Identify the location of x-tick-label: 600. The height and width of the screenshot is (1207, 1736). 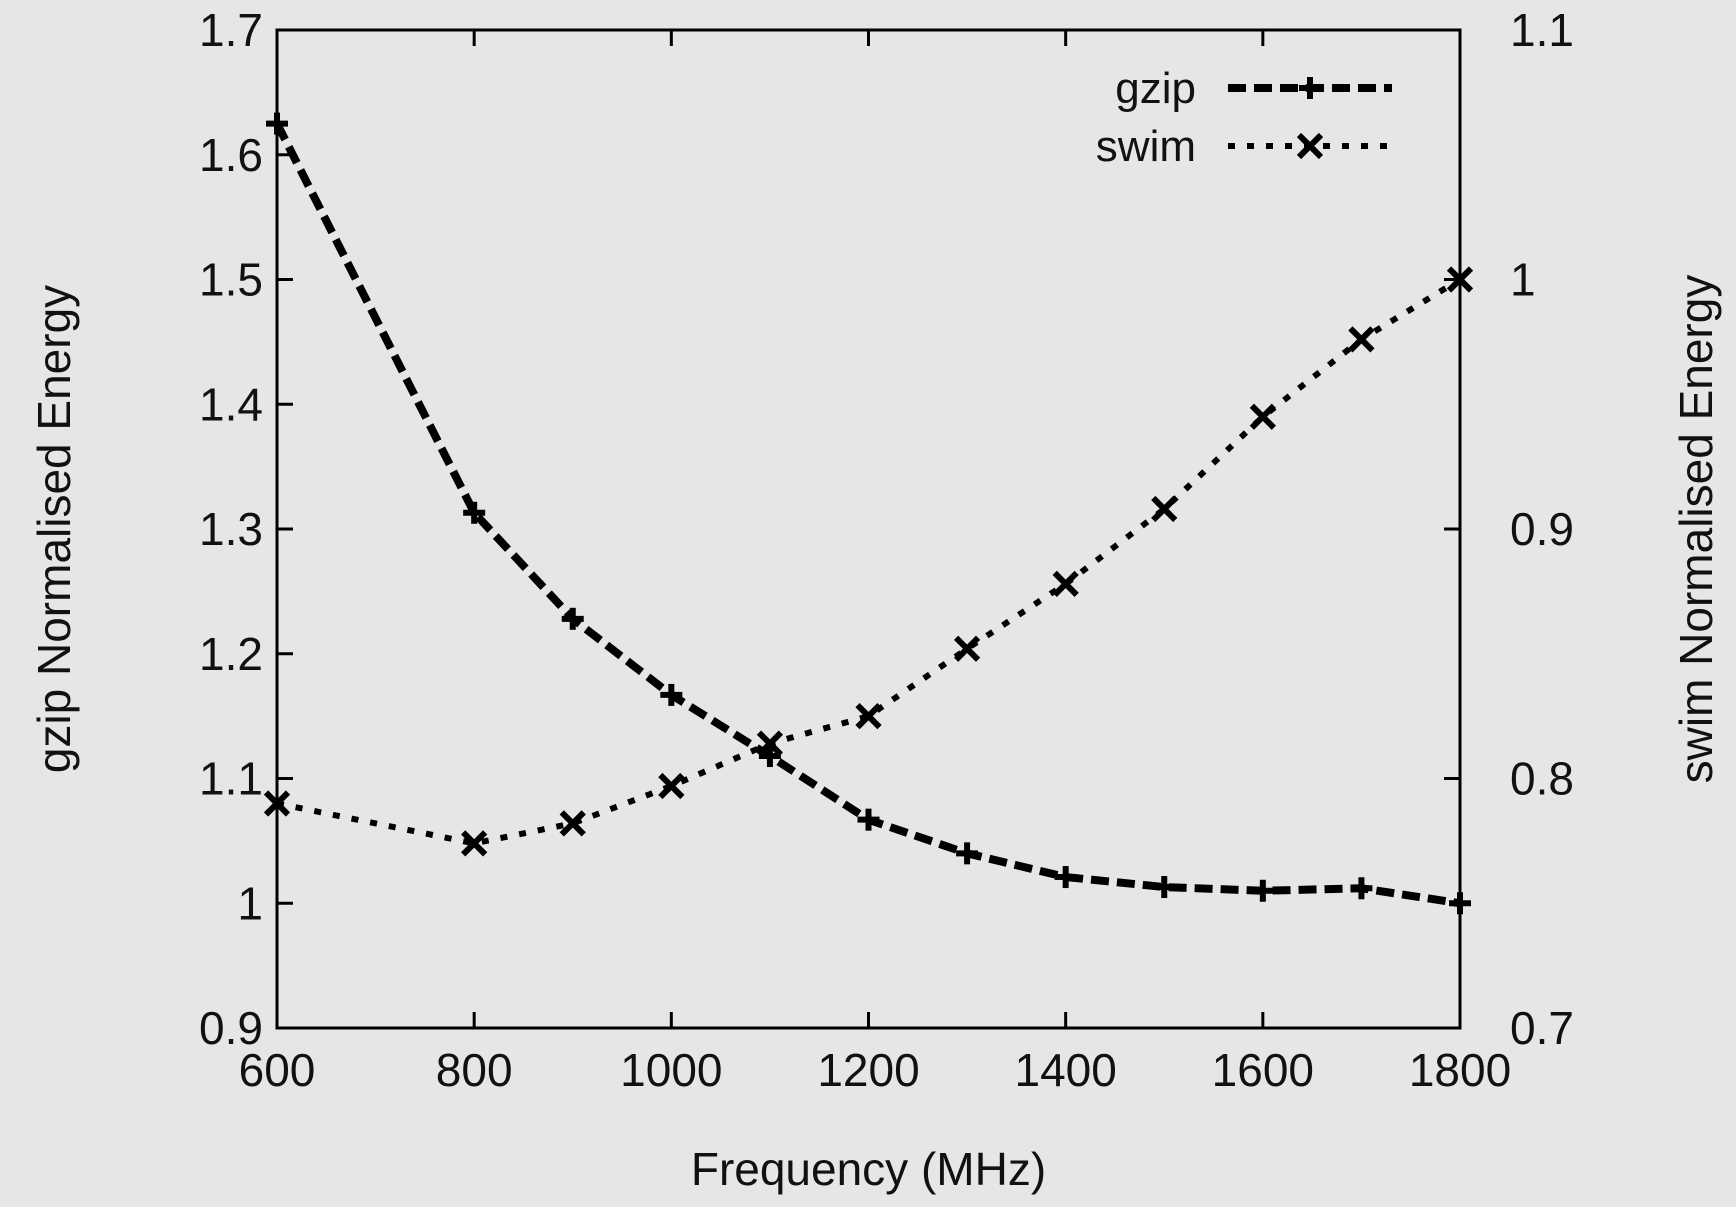
(277, 1070).